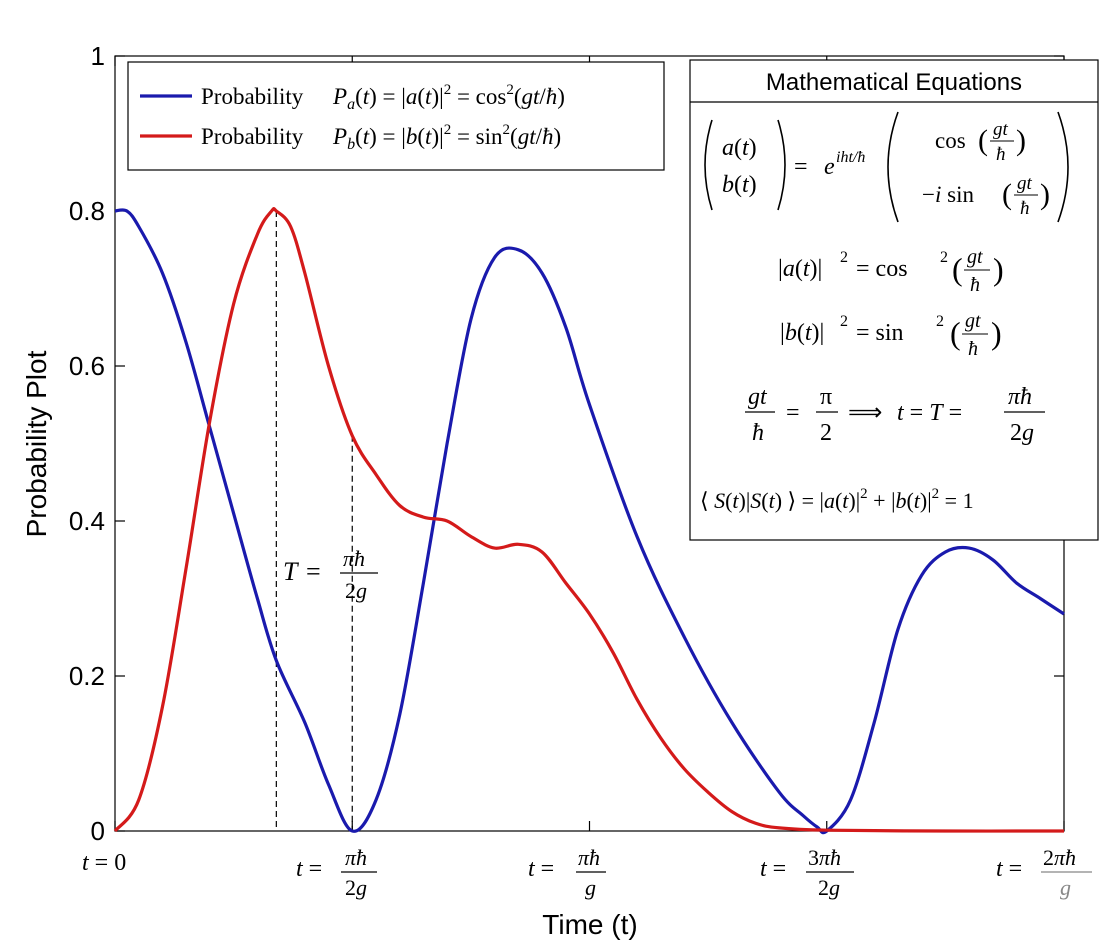 Image resolution: width=1119 pixels, height=944 pixels. What do you see at coordinates (950, 140) in the screenshot?
I see `svg-text: cos` at bounding box center [950, 140].